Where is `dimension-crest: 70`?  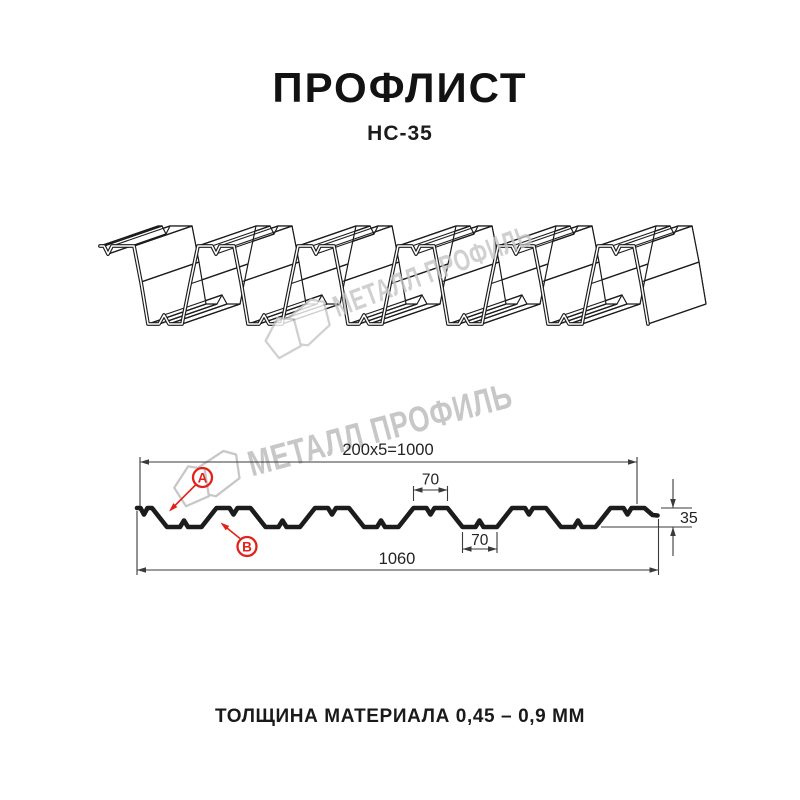
dimension-crest: 70 is located at coordinates (430, 486).